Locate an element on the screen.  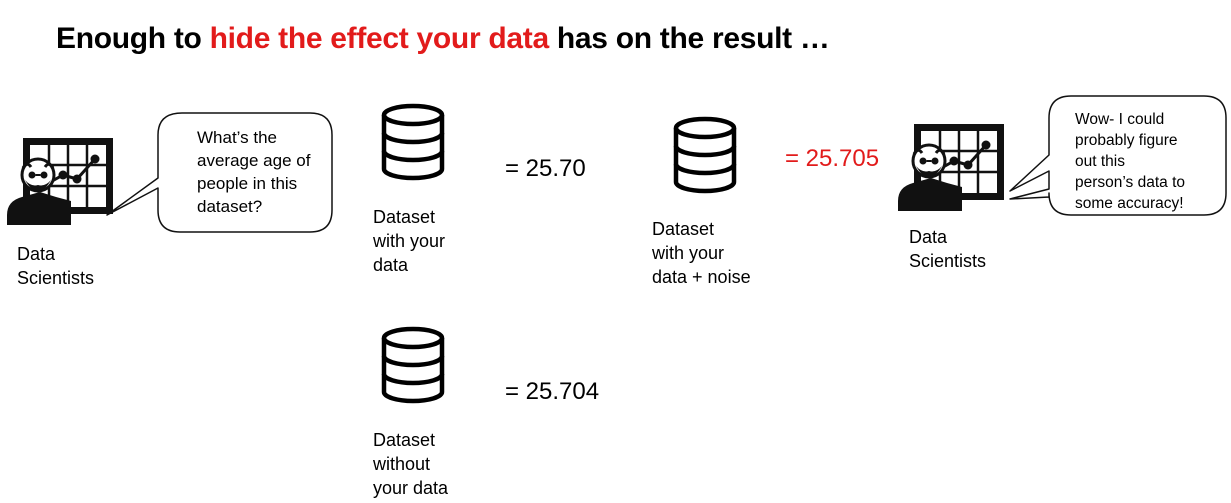
left-speech-bubble is located at coordinates (219, 172).